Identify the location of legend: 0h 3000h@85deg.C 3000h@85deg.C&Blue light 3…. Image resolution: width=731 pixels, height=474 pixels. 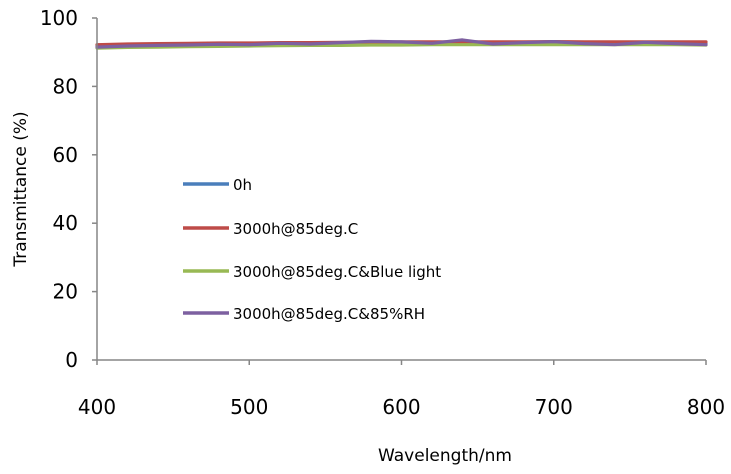
(312, 249).